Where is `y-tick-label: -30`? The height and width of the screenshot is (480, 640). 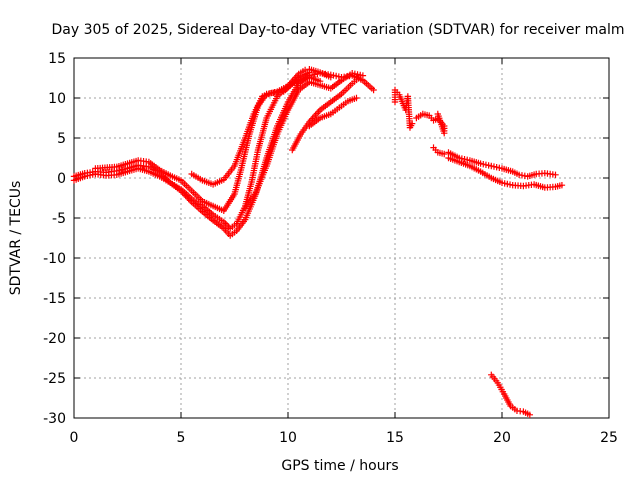 y-tick-label: -30 is located at coordinates (54, 419).